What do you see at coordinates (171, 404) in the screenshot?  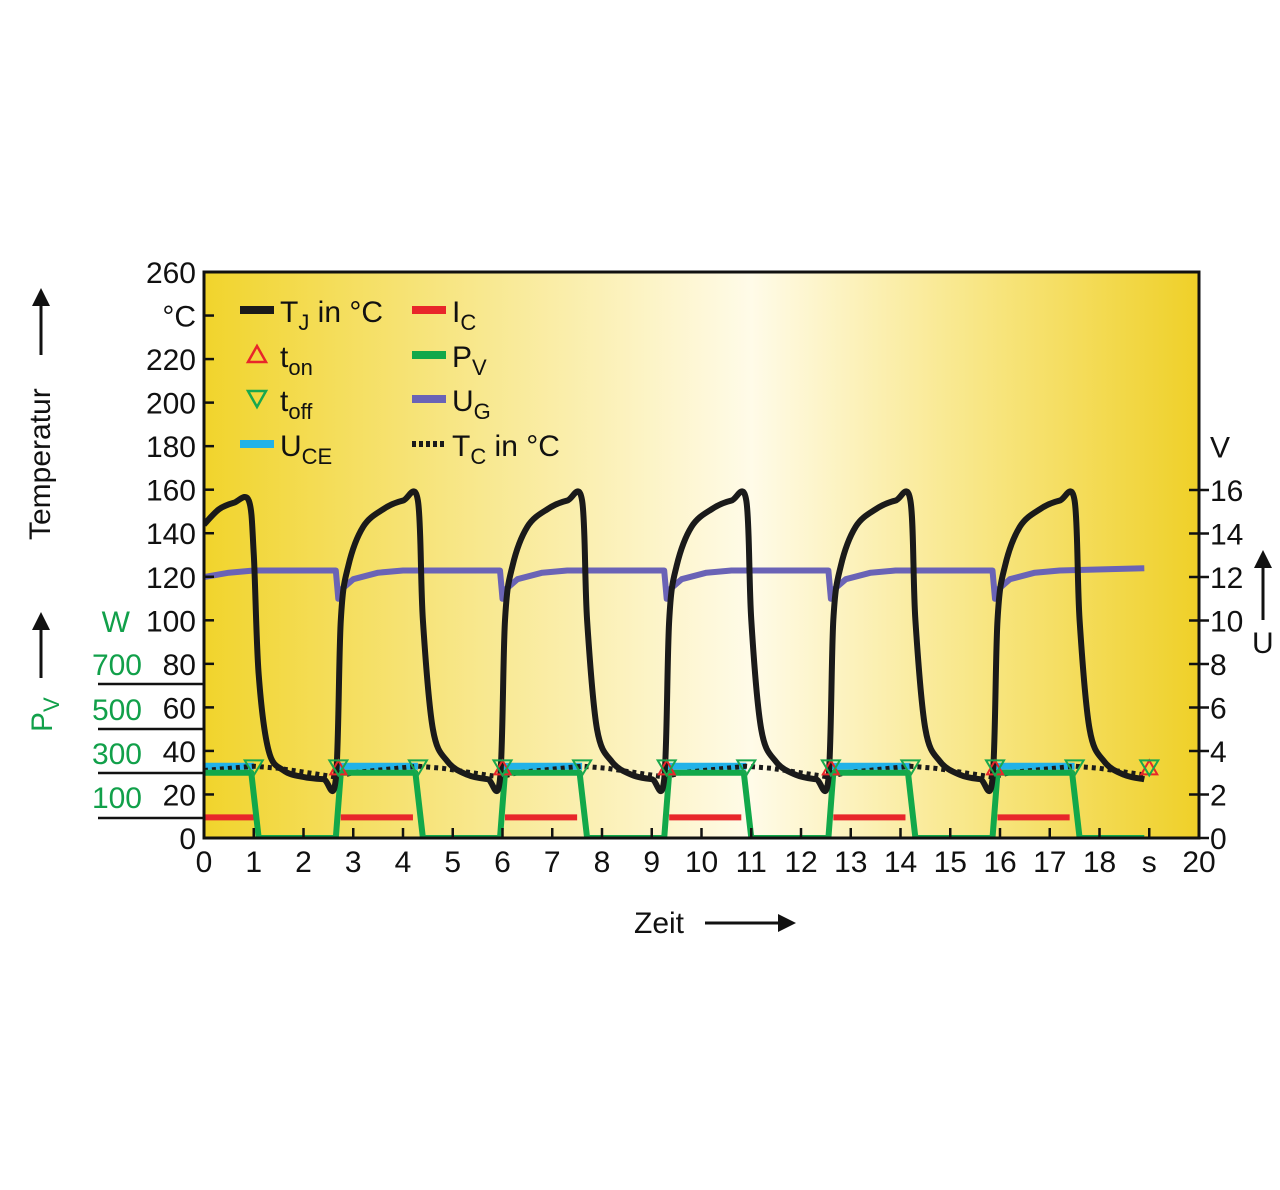 I see `y-tick-label: 200` at bounding box center [171, 404].